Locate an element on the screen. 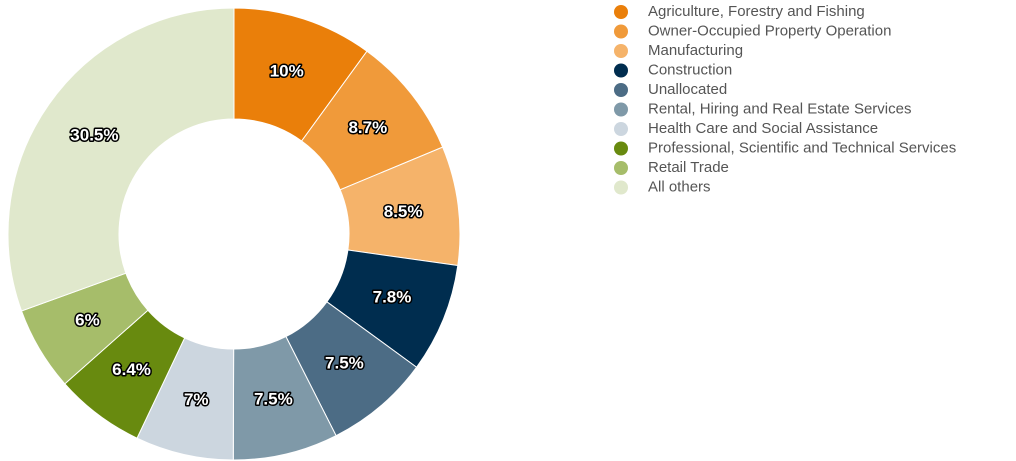 This screenshot has width=1016, height=461. slice-label: 6.4% is located at coordinates (131, 369).